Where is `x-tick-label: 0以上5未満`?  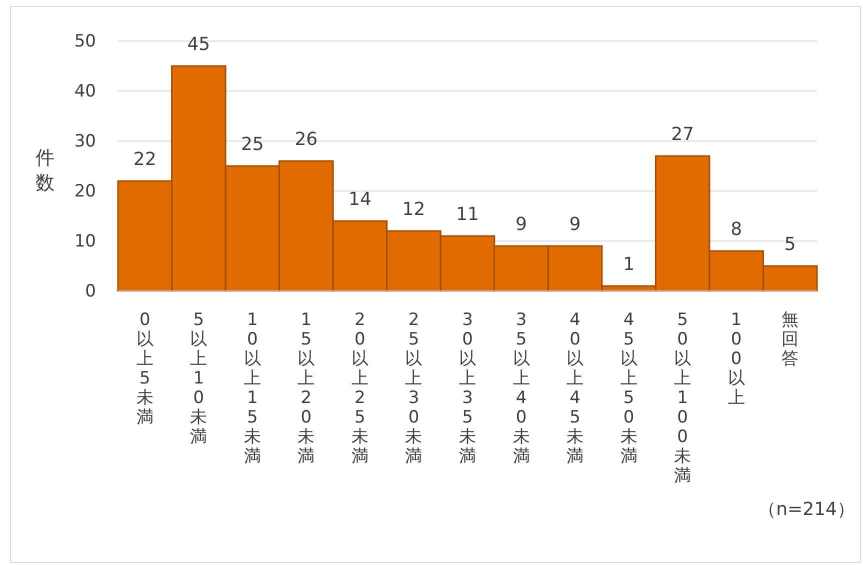 x-tick-label: 0以上5未満 is located at coordinates (145, 369).